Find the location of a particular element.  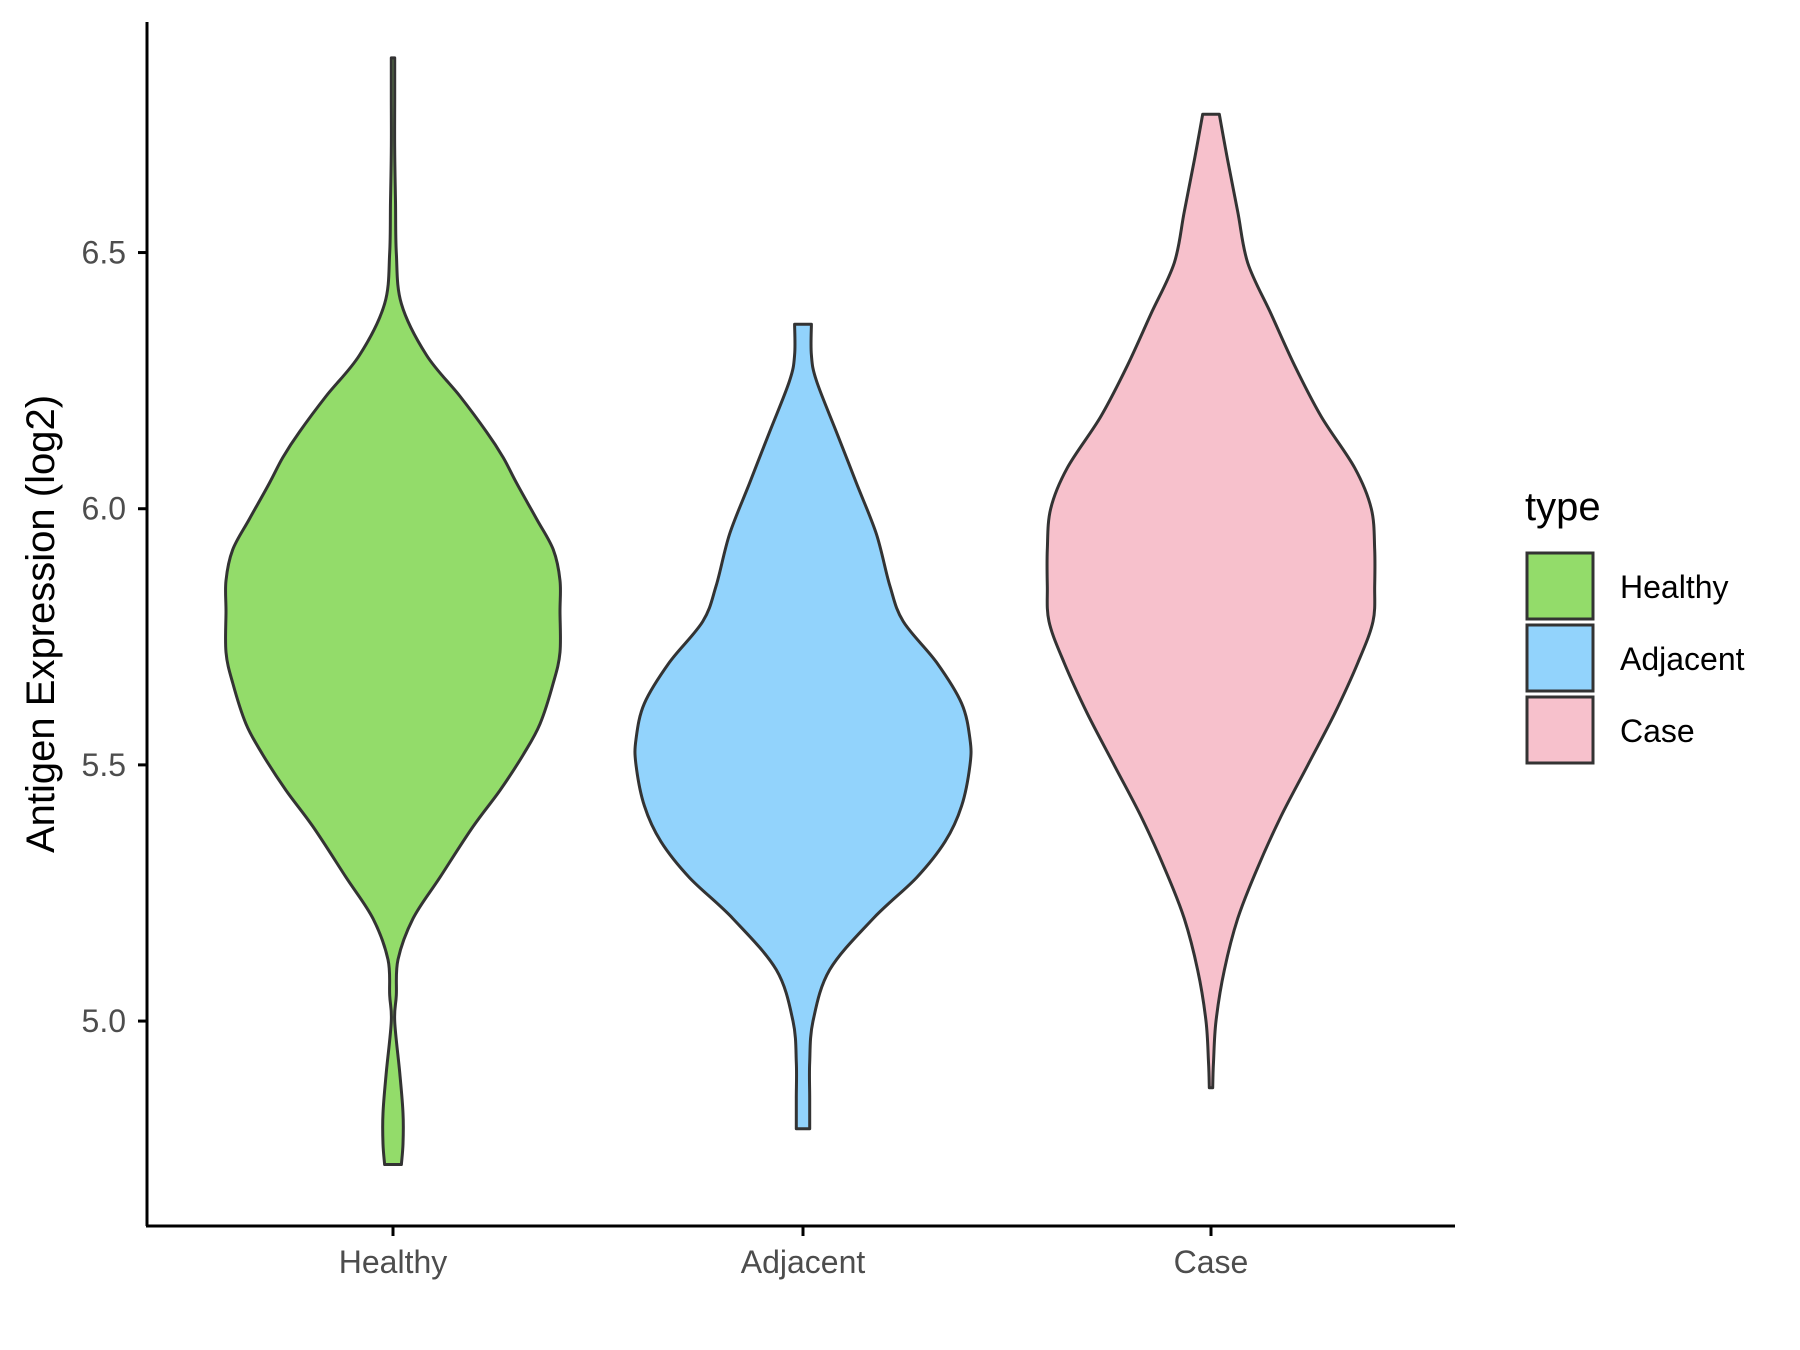

y-ticks: 5.0 5.5 6.0 6.5 is located at coordinates (114, 637).